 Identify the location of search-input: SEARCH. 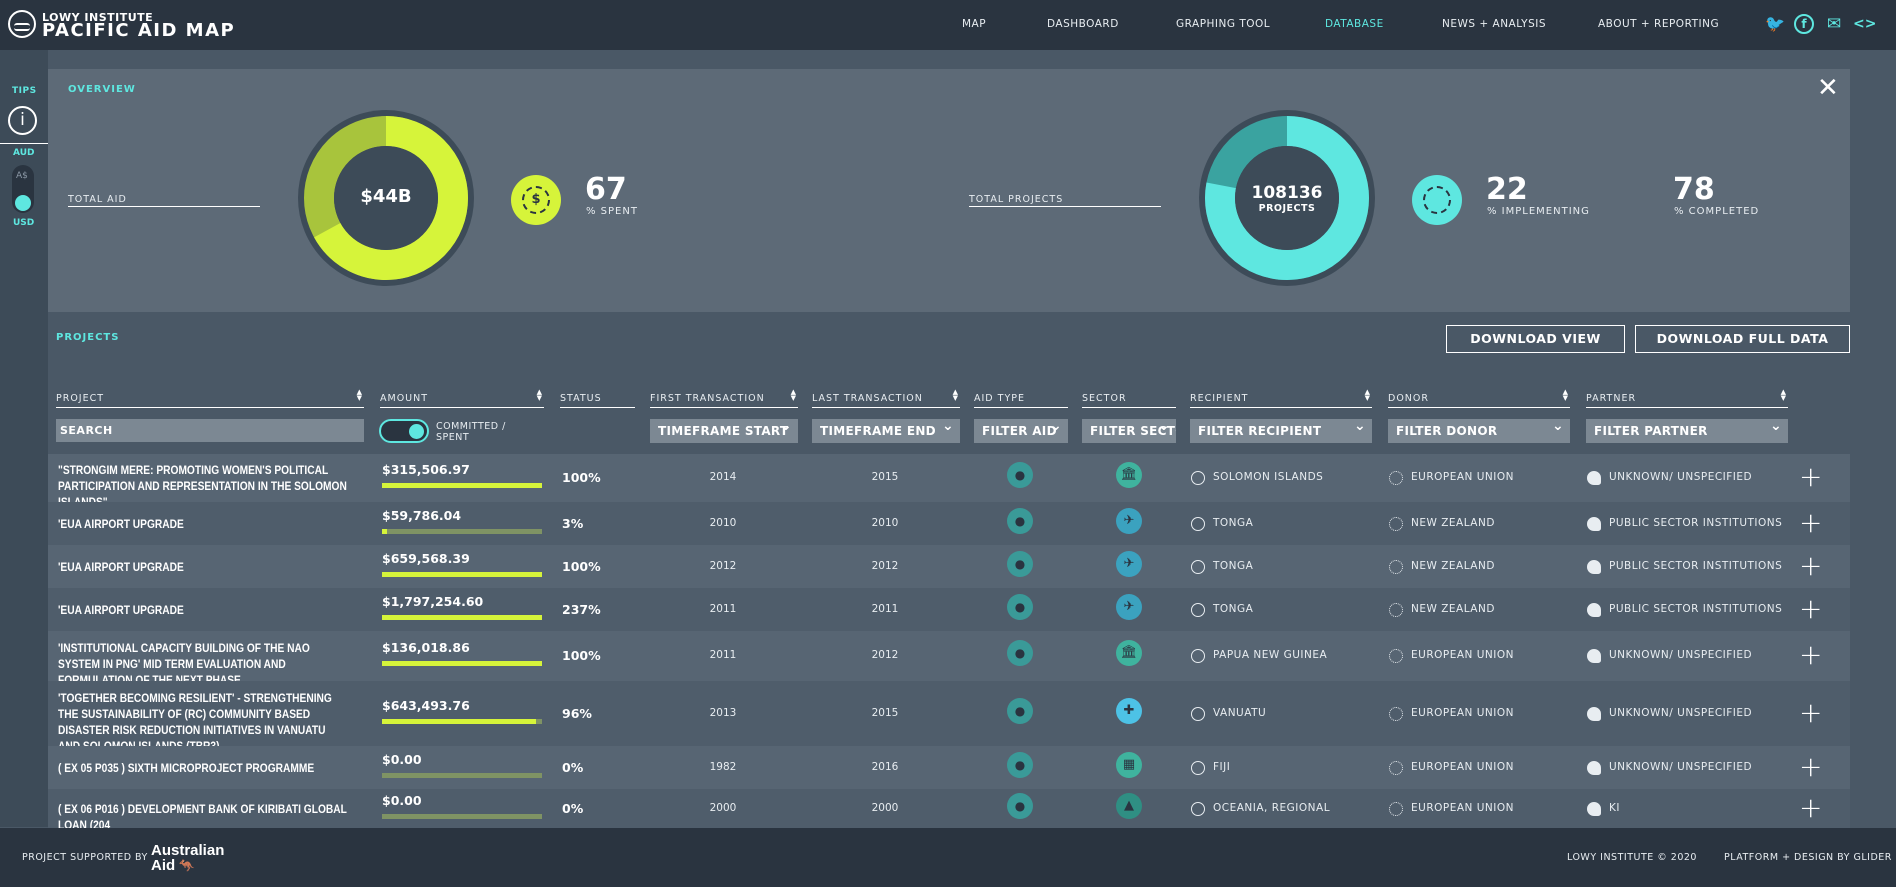
(210, 430).